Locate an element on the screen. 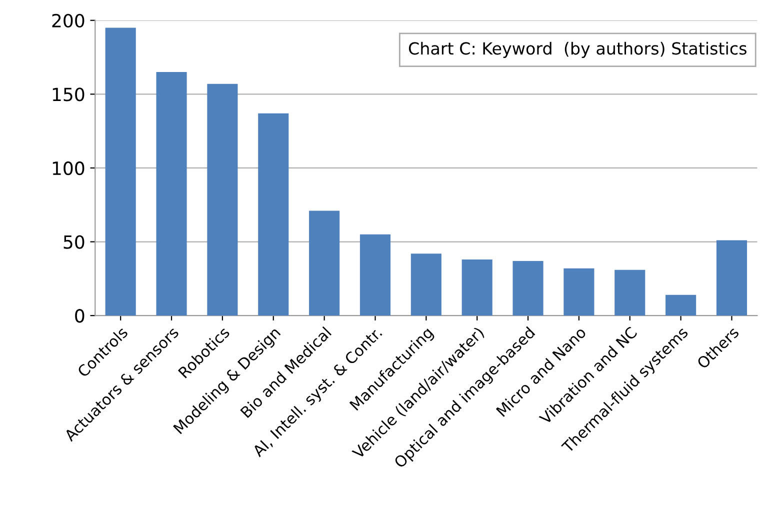  y-tick-label: 150 is located at coordinates (68, 95).